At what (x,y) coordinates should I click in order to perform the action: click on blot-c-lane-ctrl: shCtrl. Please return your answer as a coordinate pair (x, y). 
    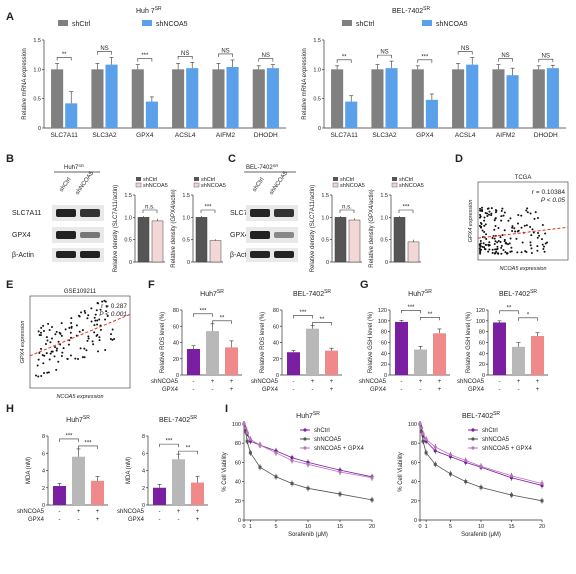
    Looking at the image, I should click on (259, 185).